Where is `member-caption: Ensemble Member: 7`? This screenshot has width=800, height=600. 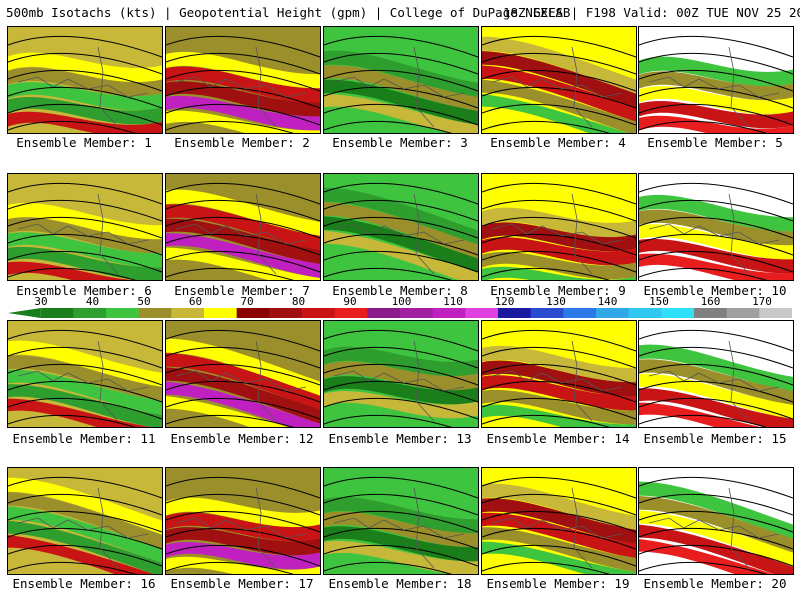 member-caption: Ensemble Member: 7 is located at coordinates (242, 290).